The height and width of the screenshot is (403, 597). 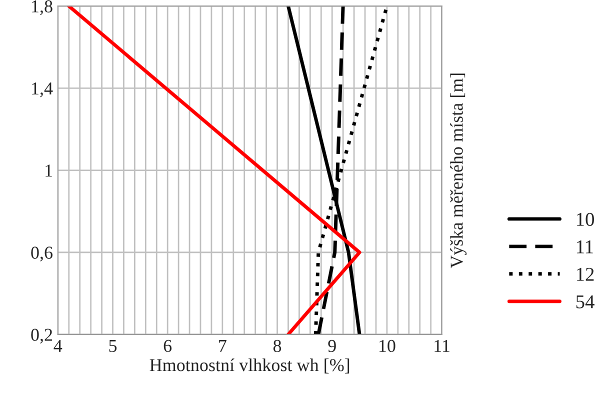 What do you see at coordinates (442, 346) in the screenshot?
I see `x-tick-label: 11` at bounding box center [442, 346].